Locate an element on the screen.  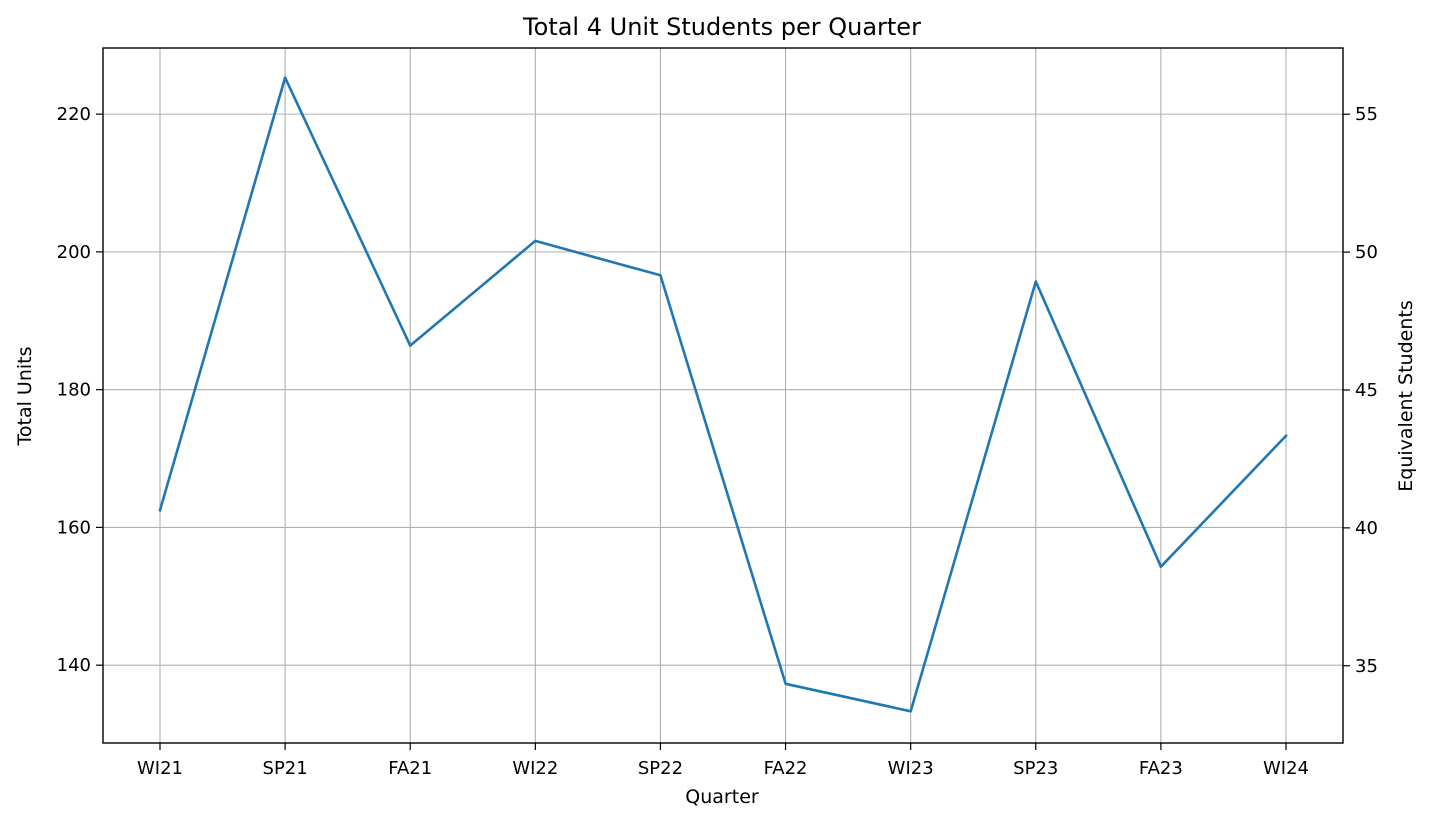
x-tick-label: SP21 is located at coordinates (285, 768).